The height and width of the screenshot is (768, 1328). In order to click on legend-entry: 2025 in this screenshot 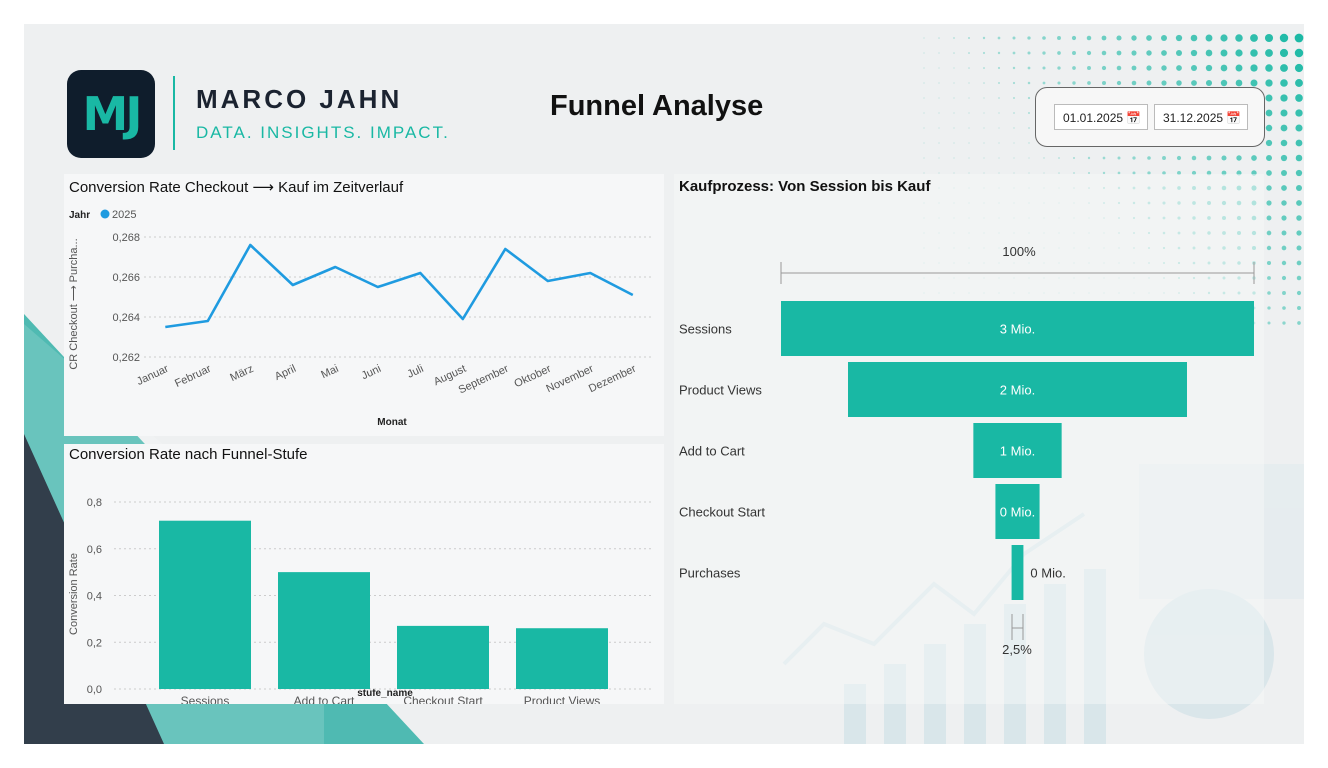, I will do `click(124, 215)`.